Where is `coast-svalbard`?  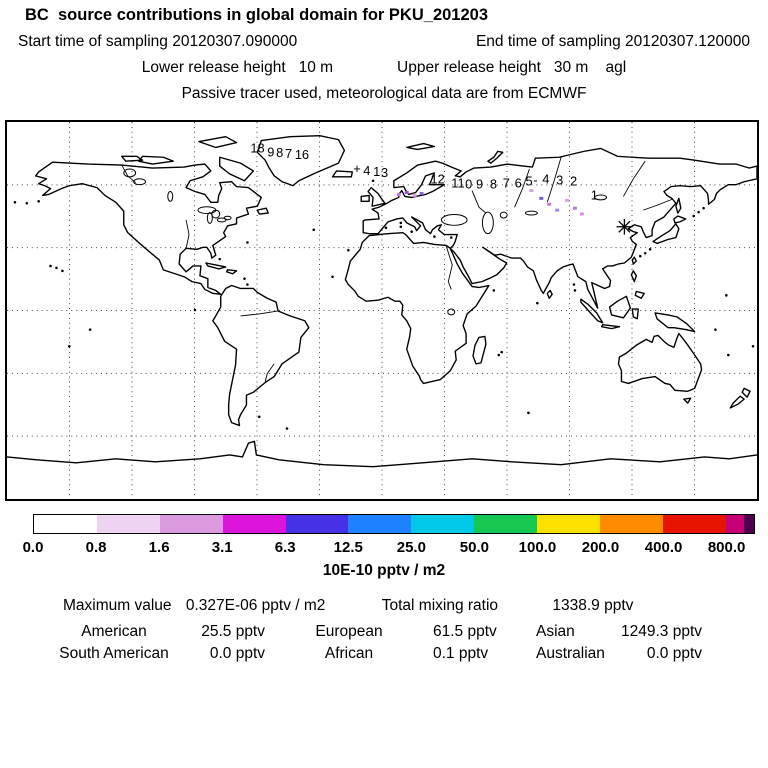
coast-svalbard is located at coordinates (421, 146).